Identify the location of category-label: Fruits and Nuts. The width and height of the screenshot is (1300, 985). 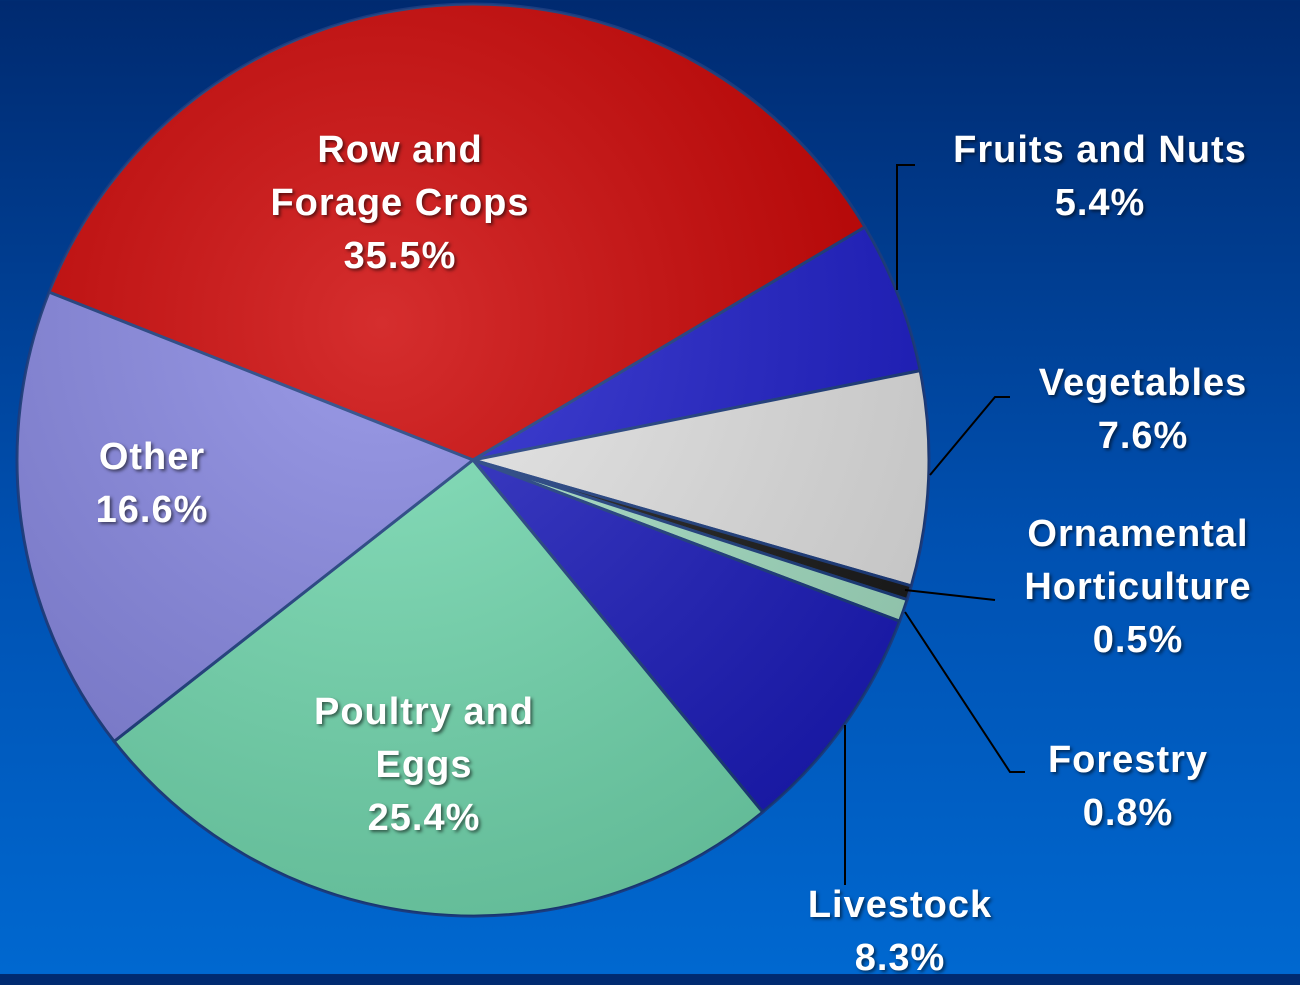
(1100, 149).